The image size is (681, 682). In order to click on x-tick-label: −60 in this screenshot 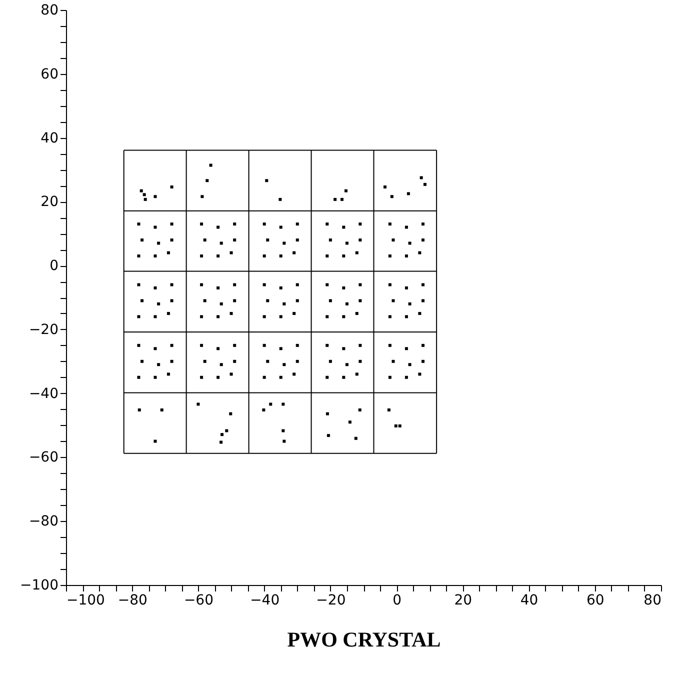, I will do `click(199, 600)`.